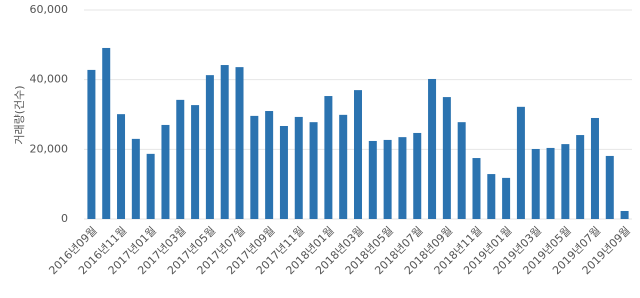  I want to click on y-tick-label: 20,000, so click(49, 148).